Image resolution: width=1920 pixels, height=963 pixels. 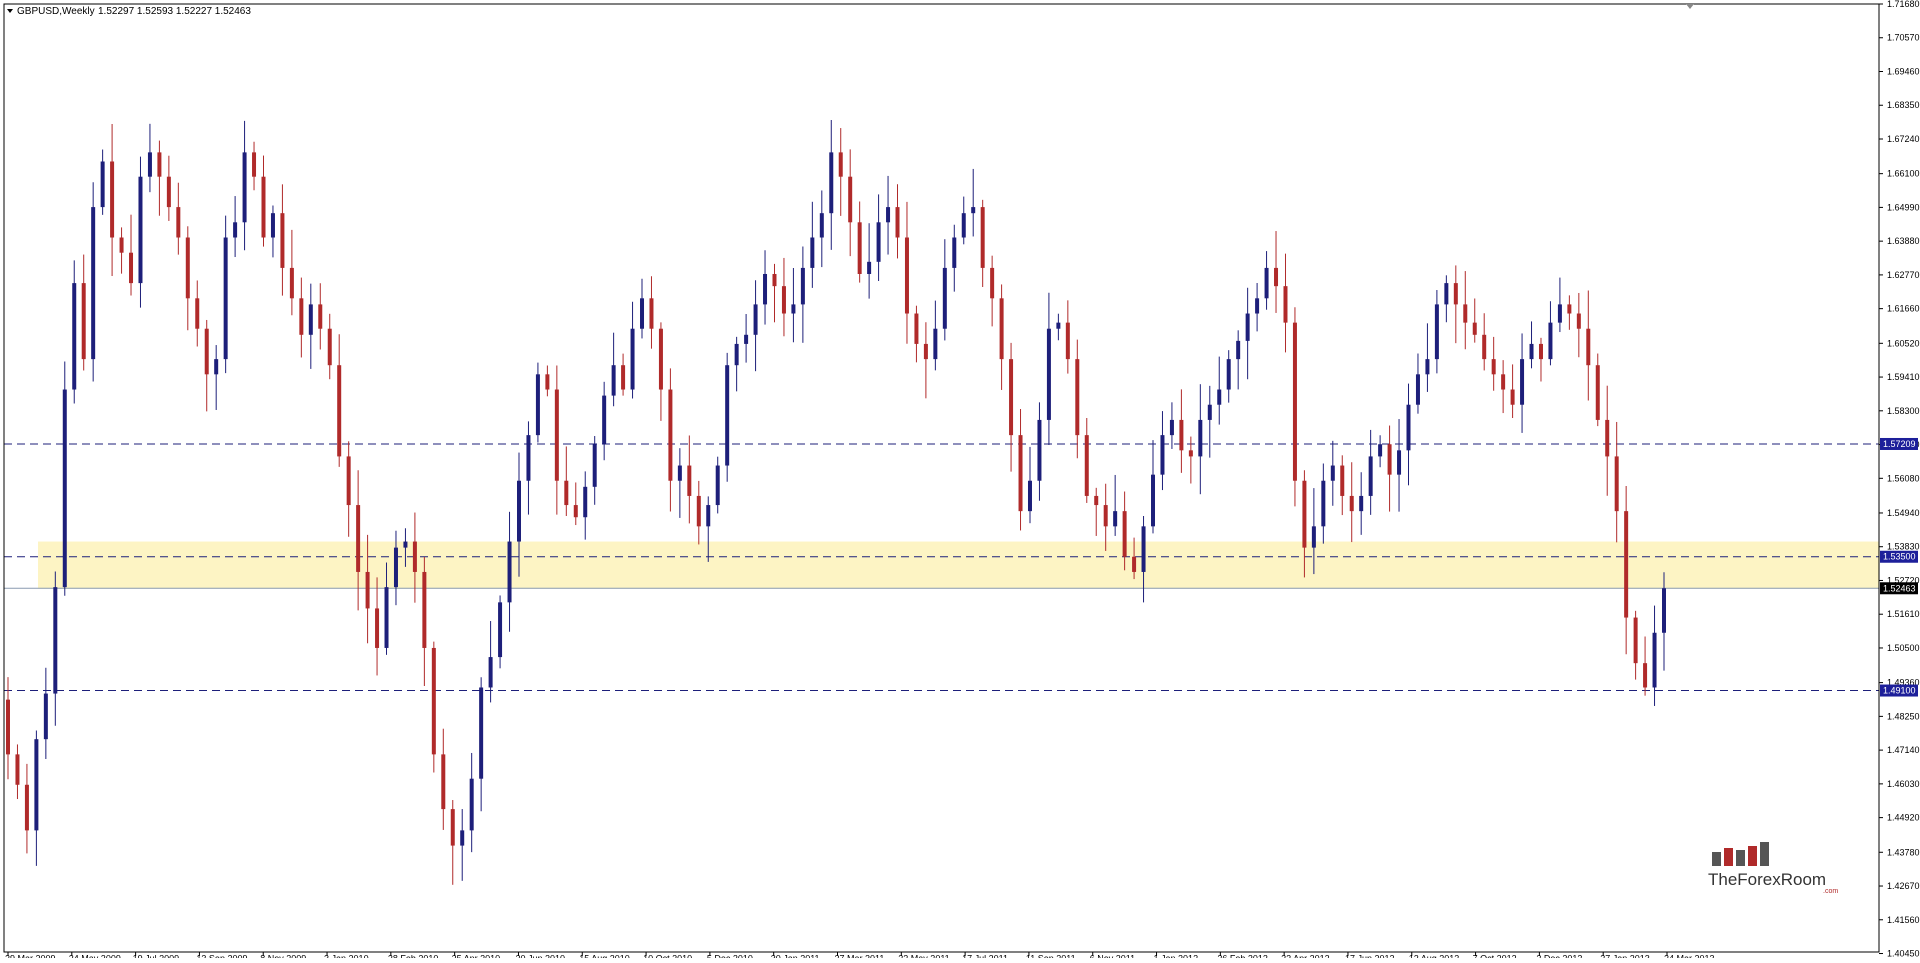 I want to click on y-tick-label: 1.43780, so click(x=1903, y=852).